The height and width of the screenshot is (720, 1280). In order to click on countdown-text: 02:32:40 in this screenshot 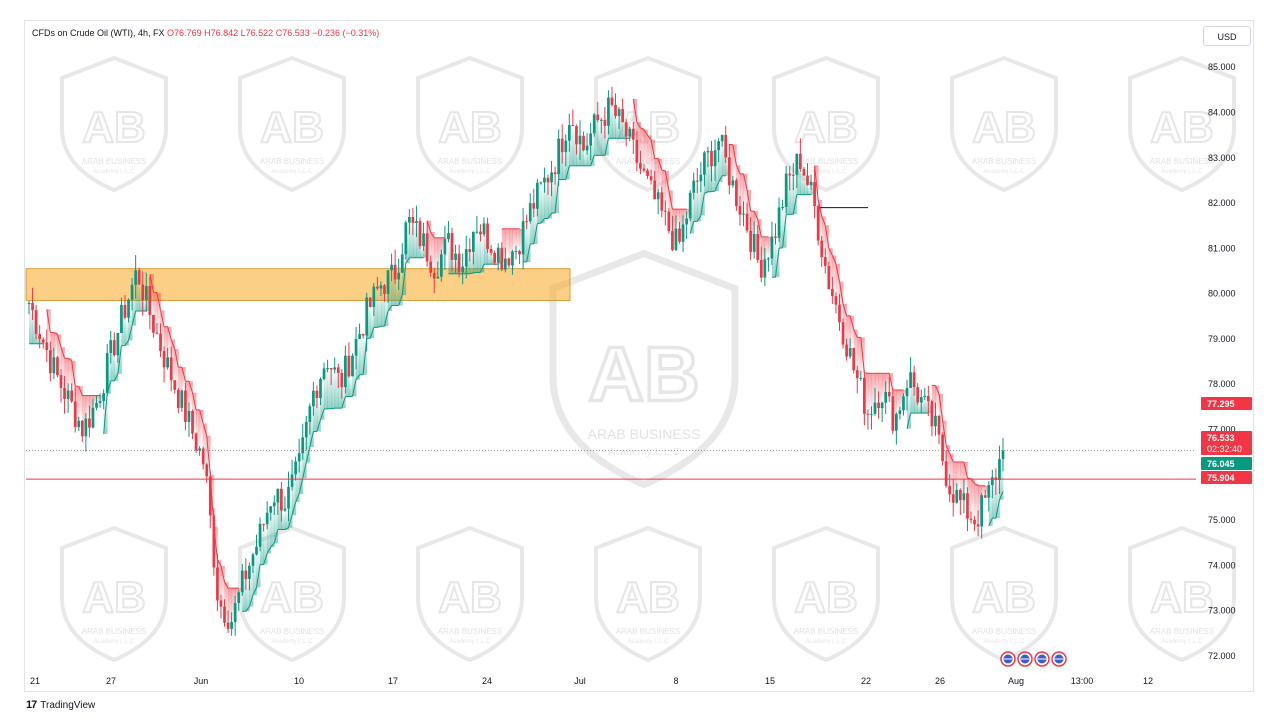, I will do `click(1224, 449)`.